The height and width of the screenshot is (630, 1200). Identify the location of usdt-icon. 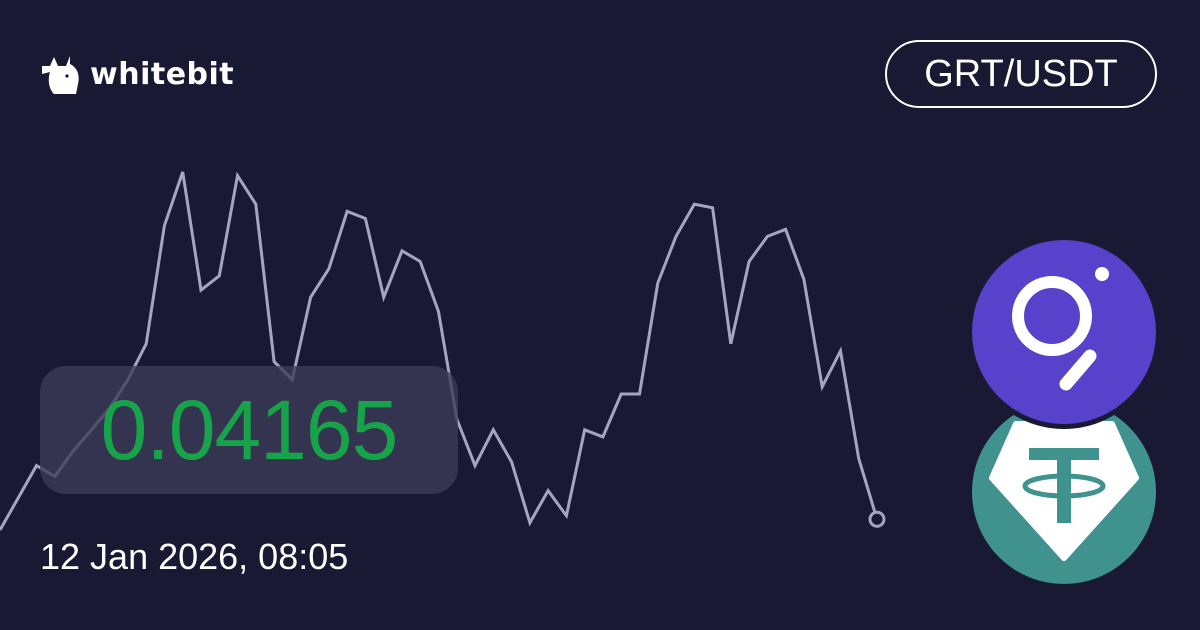
(1064, 492).